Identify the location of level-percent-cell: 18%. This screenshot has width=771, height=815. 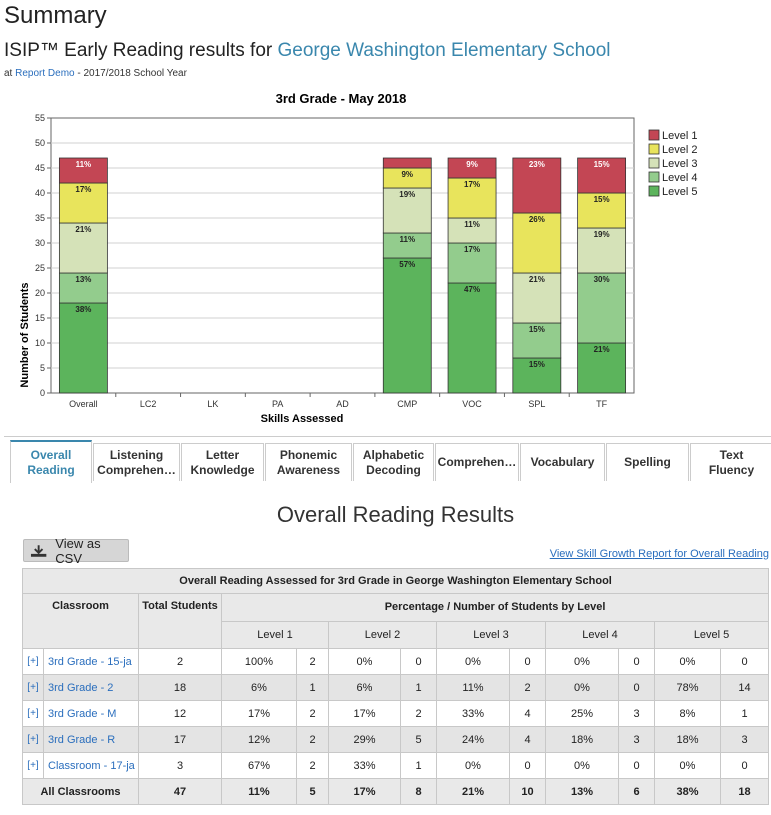
(582, 739).